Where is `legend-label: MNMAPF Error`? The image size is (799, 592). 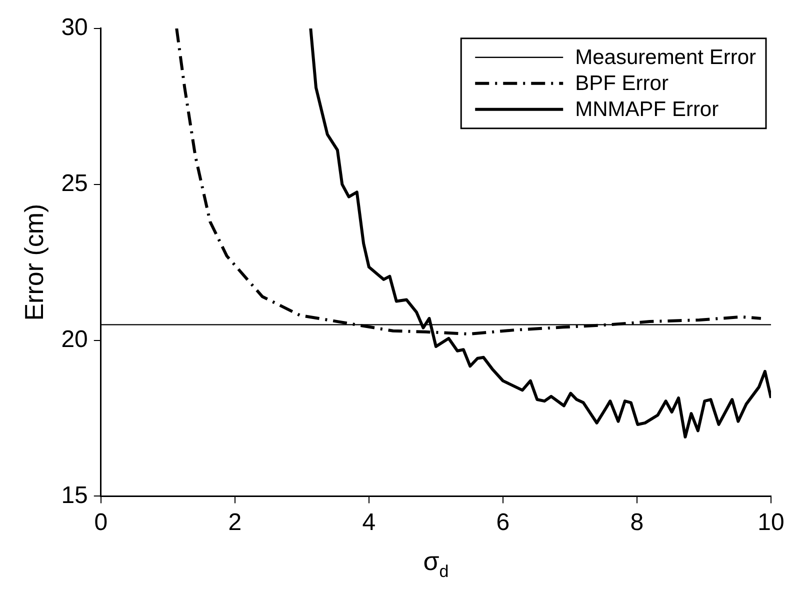 legend-label: MNMAPF Error is located at coordinates (647, 110).